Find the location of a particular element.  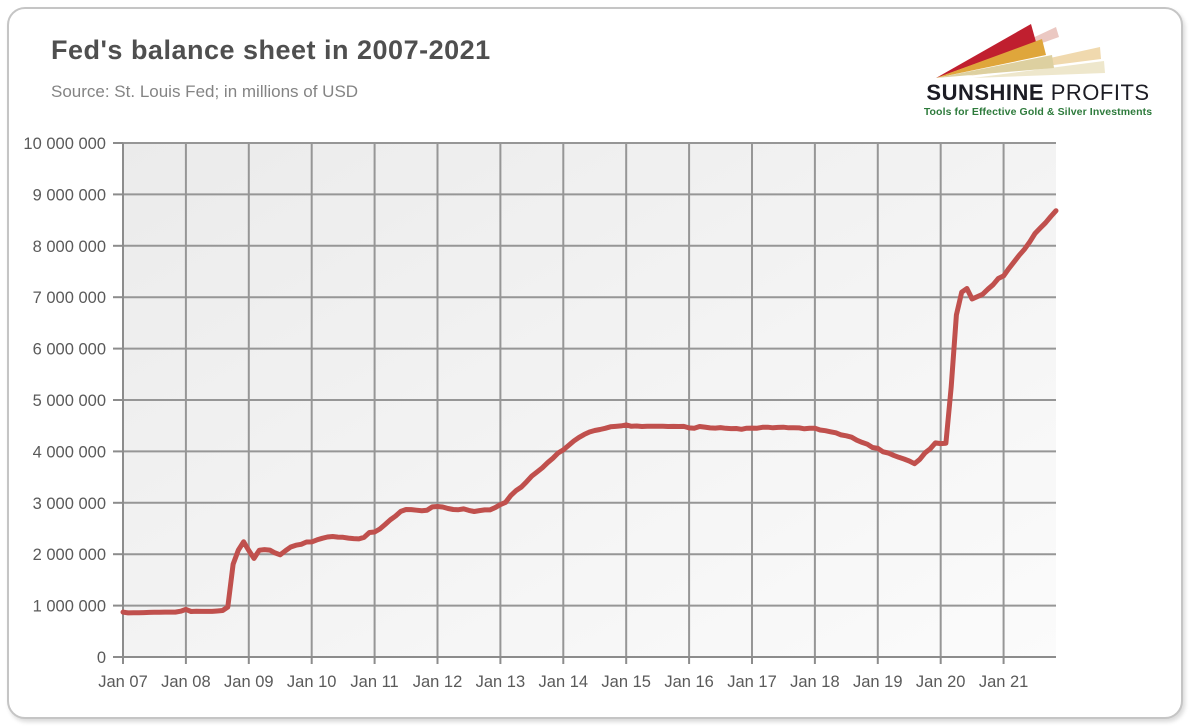

logo-brand-name: SUNSHINE PROFITS is located at coordinates (1038, 92).